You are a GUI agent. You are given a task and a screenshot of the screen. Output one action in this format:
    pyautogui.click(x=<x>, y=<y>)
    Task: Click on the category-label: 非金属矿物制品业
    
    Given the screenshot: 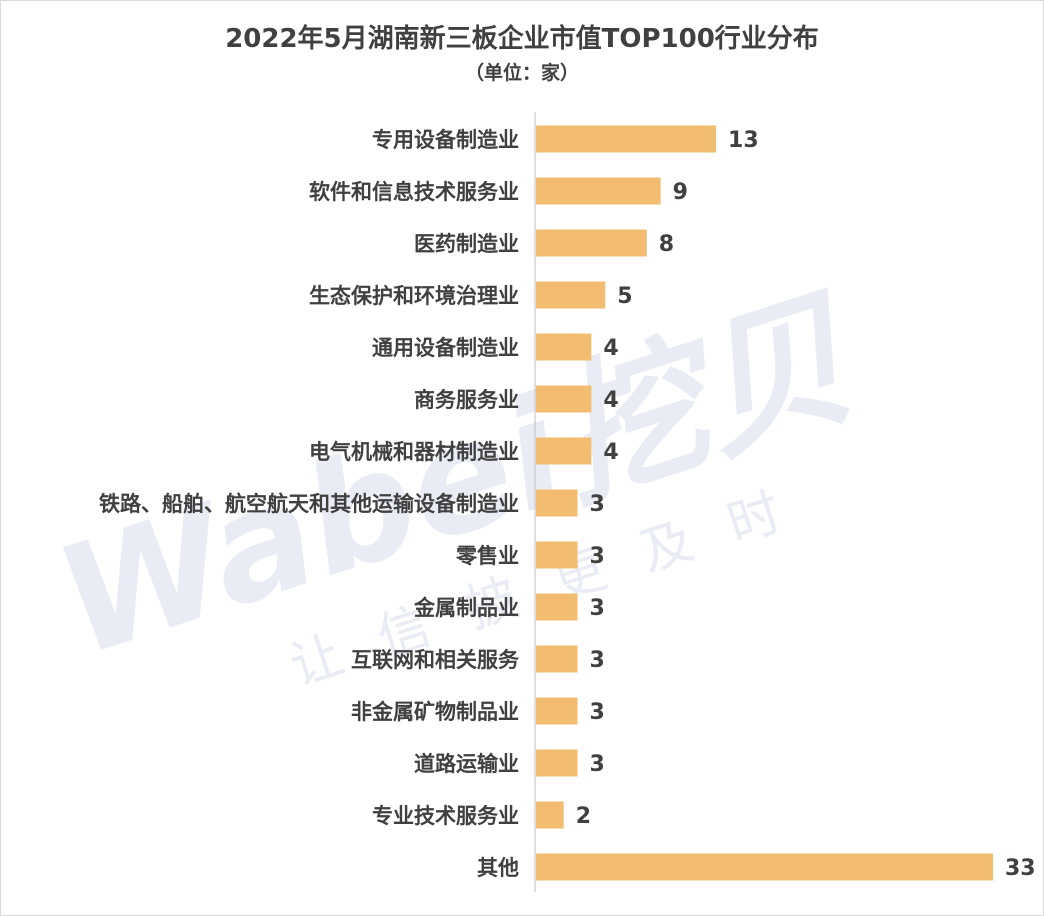 What is the action you would take?
    pyautogui.click(x=435, y=712)
    